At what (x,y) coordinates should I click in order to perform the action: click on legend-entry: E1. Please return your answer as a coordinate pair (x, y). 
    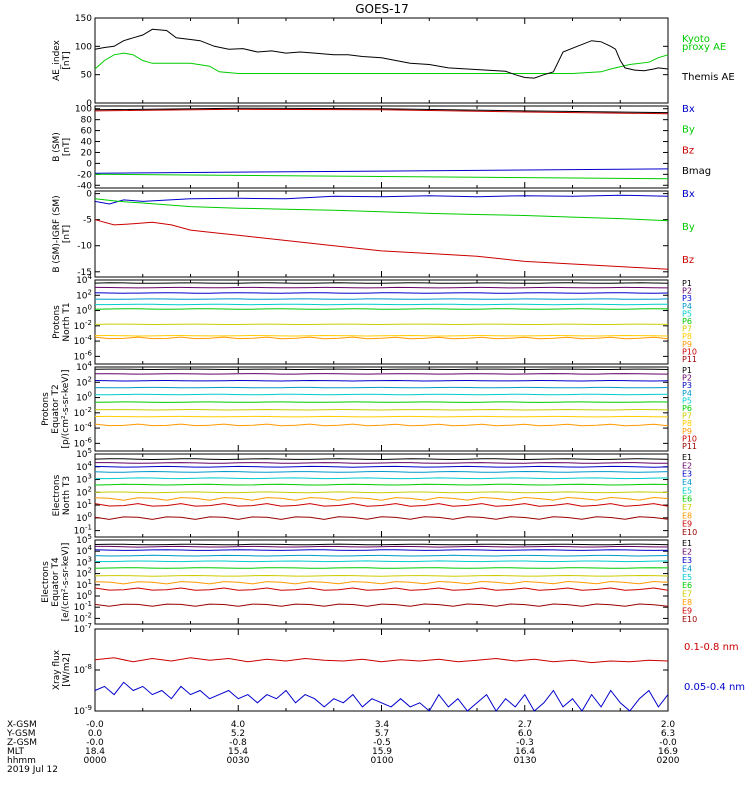
    Looking at the image, I should click on (687, 457).